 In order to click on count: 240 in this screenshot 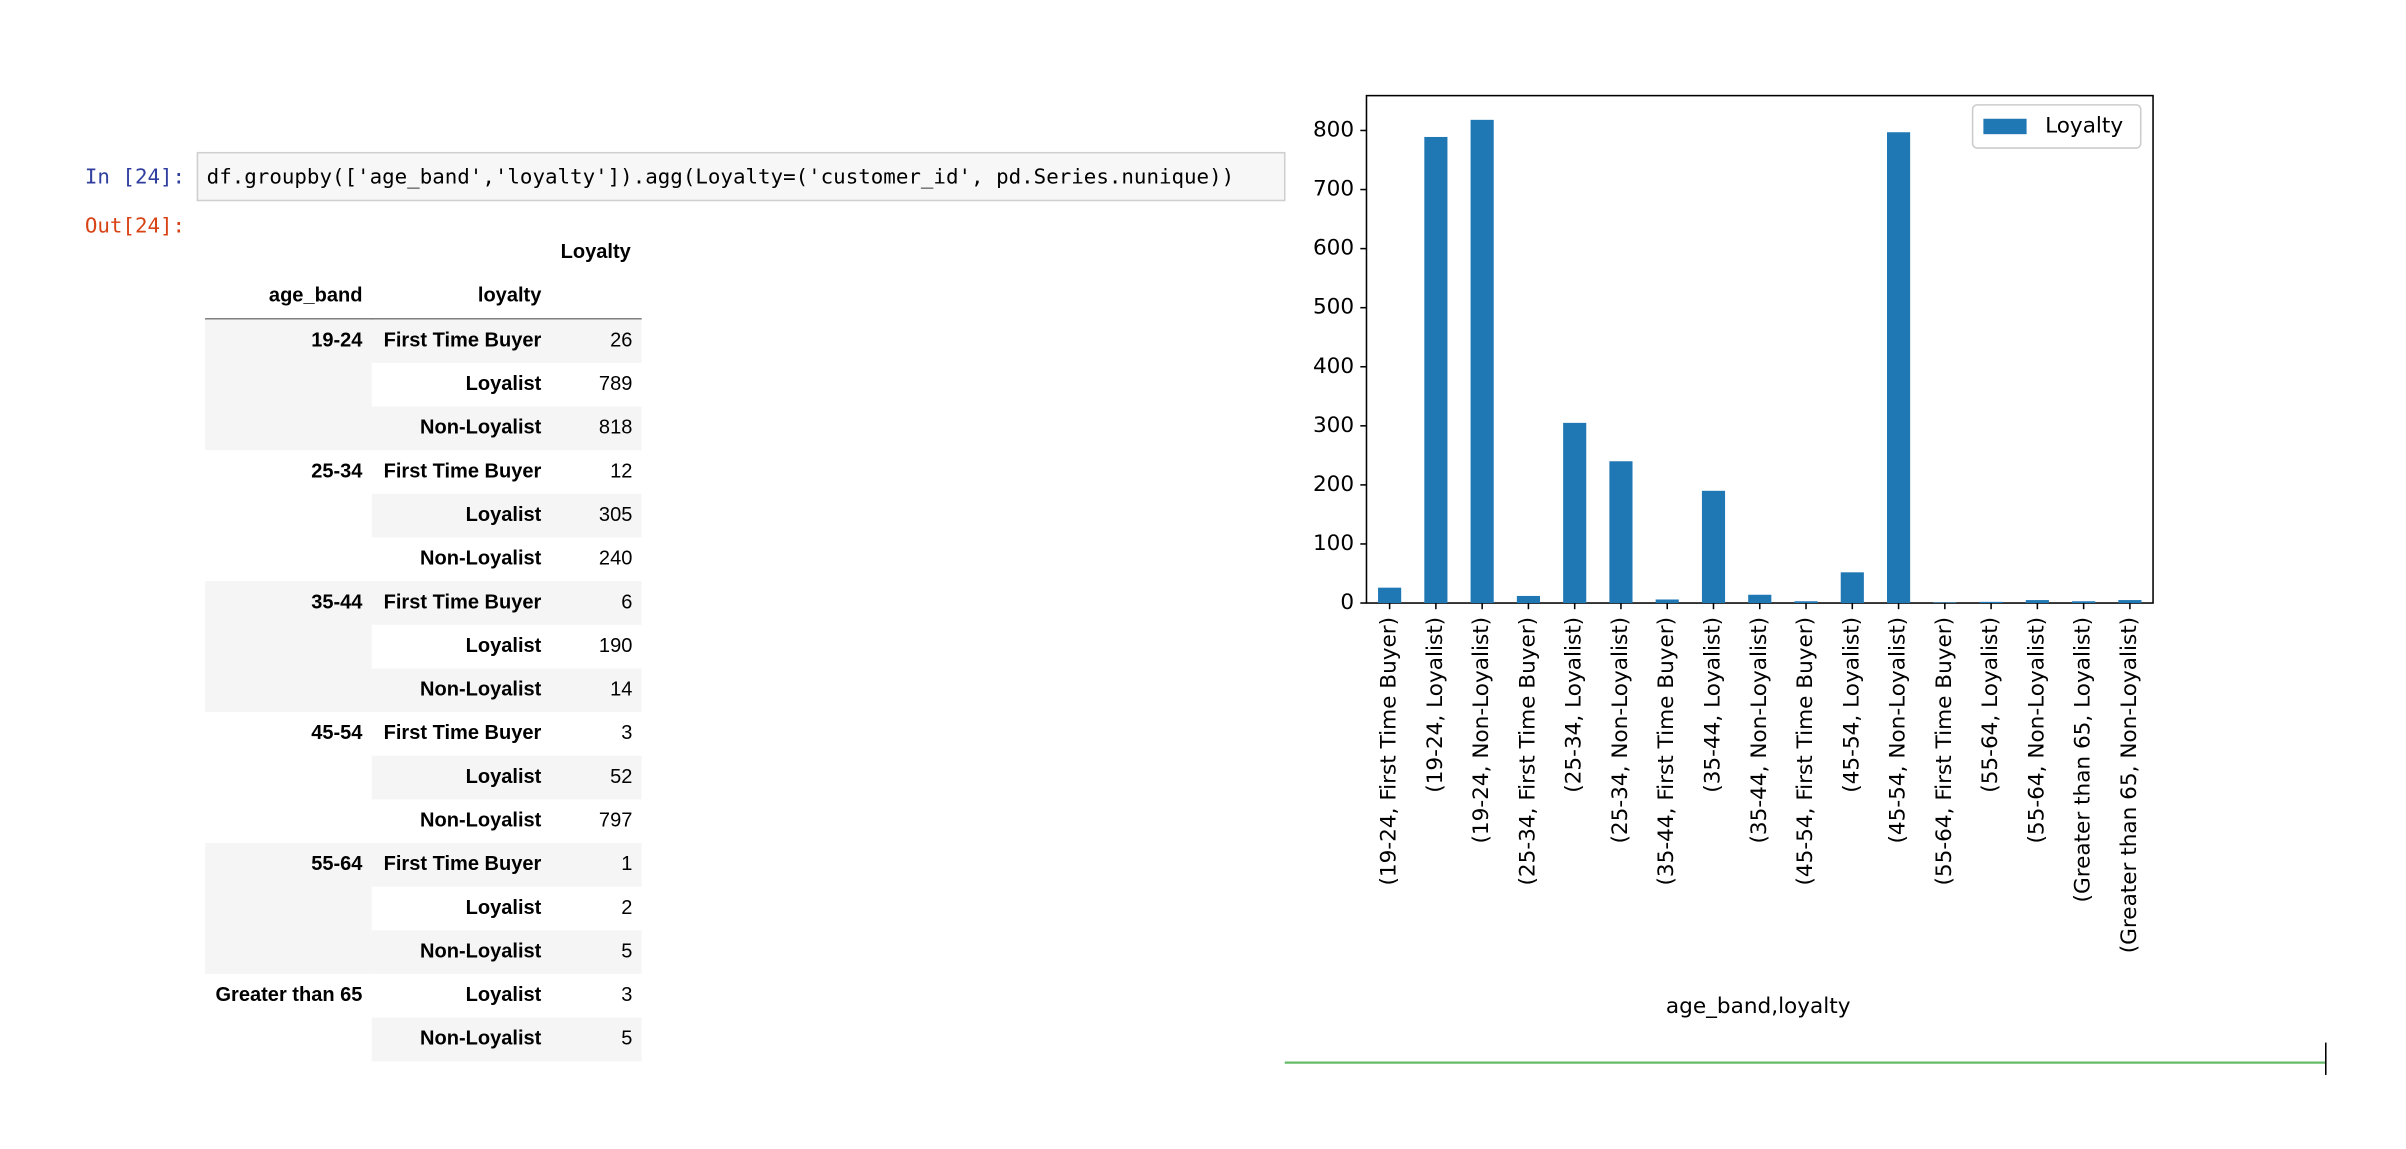, I will do `click(615, 559)`.